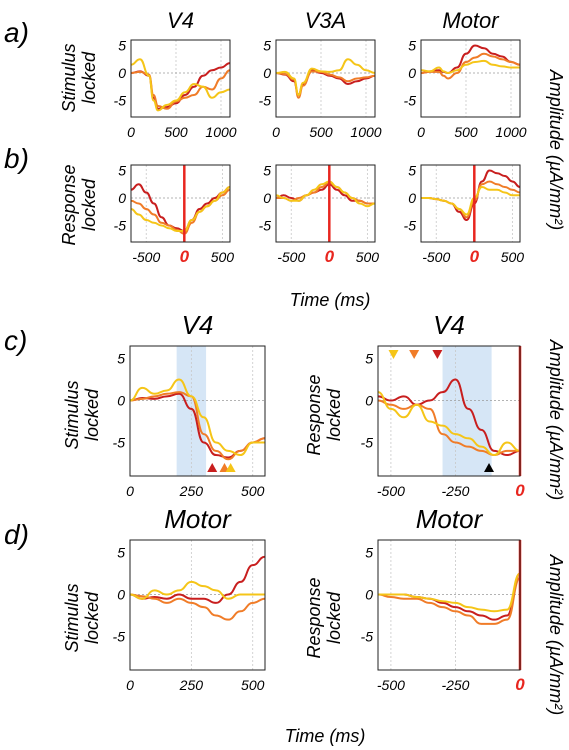  I want to click on event-marker-red, so click(212, 467).